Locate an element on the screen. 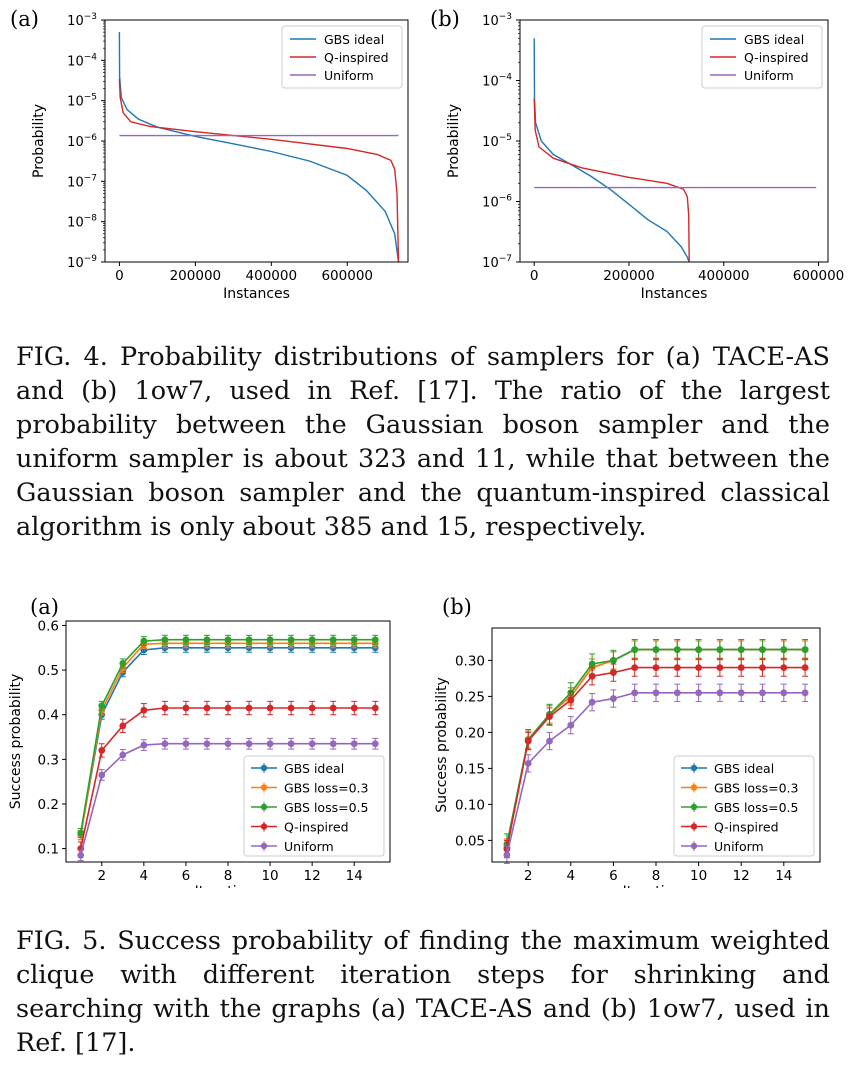  y-tick-label: 0.3 is located at coordinates (48, 760).